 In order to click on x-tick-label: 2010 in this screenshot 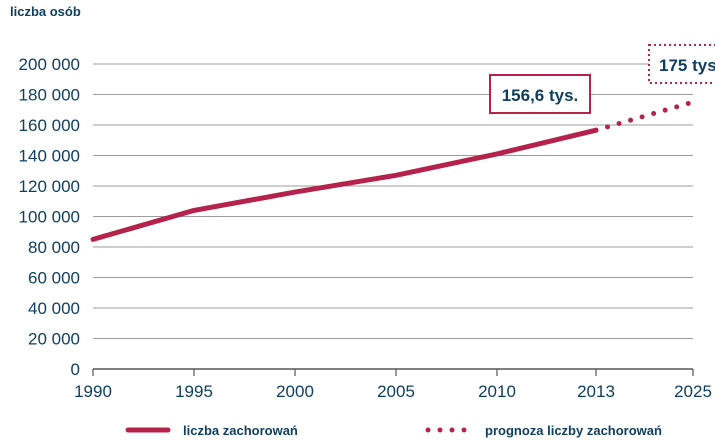, I will do `click(497, 391)`.